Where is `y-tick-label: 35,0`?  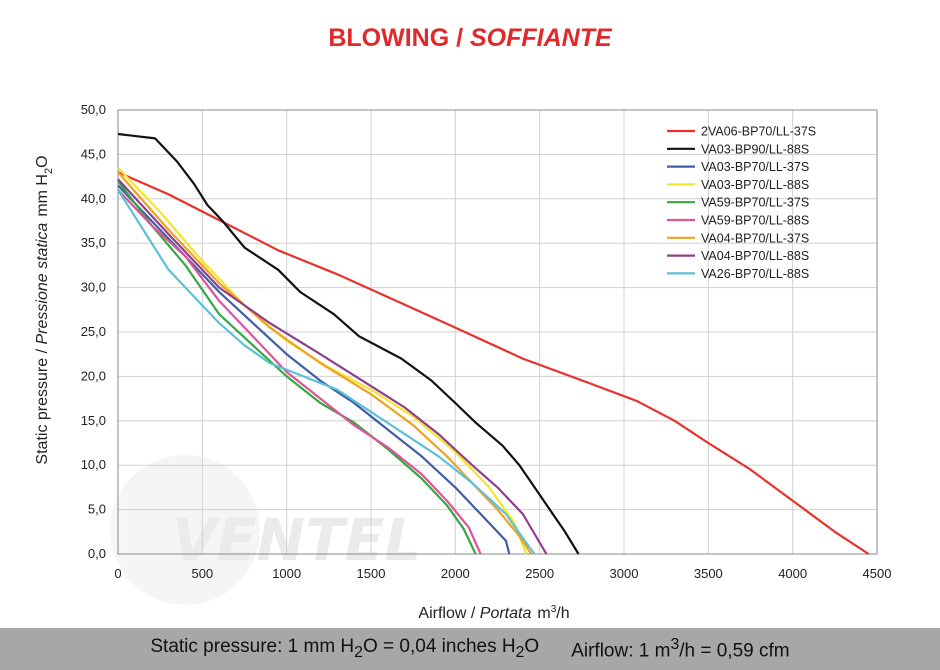
y-tick-label: 35,0 is located at coordinates (93, 242).